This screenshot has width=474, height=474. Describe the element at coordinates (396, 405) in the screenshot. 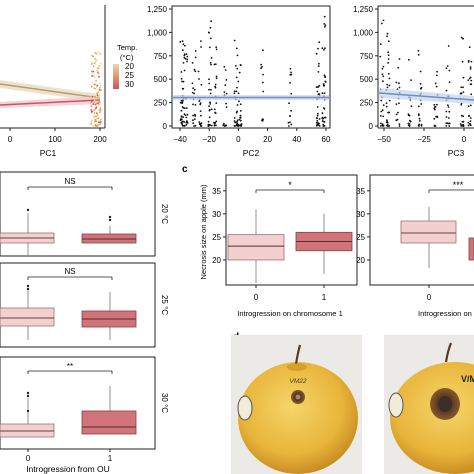

I see `apple-2-side-mark` at that location.